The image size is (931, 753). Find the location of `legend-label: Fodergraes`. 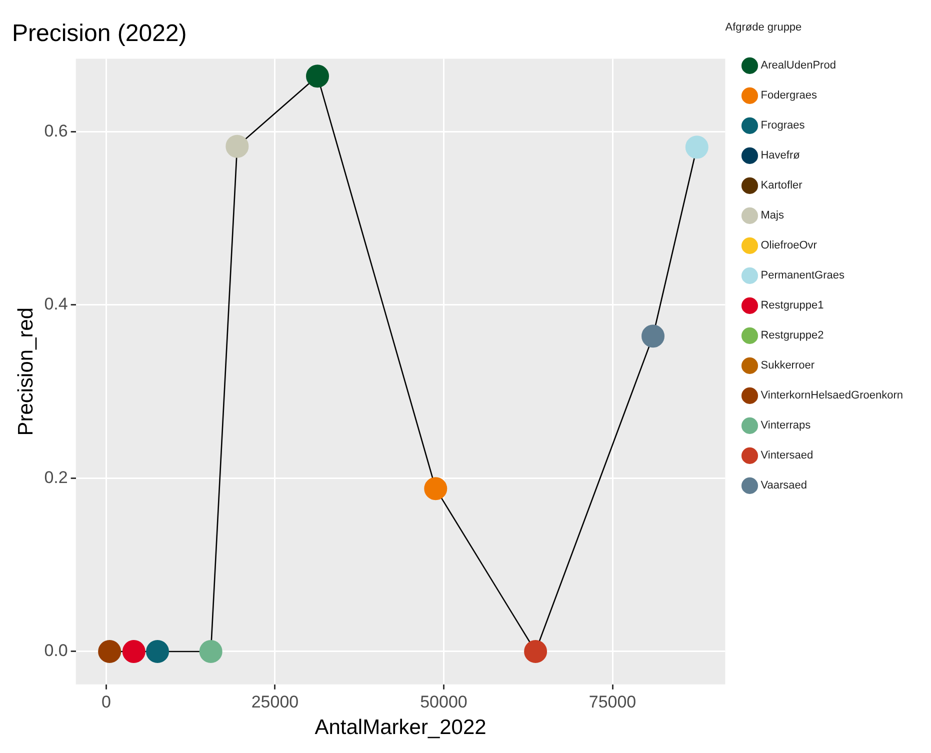

legend-label: Fodergraes is located at coordinates (789, 96).